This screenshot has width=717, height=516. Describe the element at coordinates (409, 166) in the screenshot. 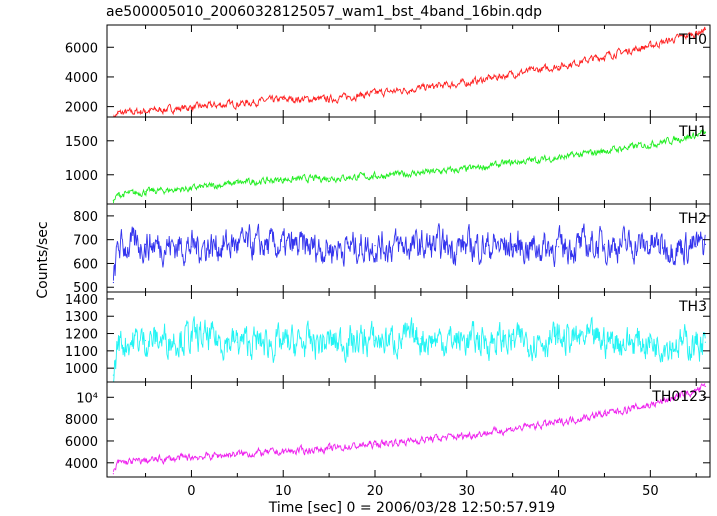

I see `series-line-th1` at that location.